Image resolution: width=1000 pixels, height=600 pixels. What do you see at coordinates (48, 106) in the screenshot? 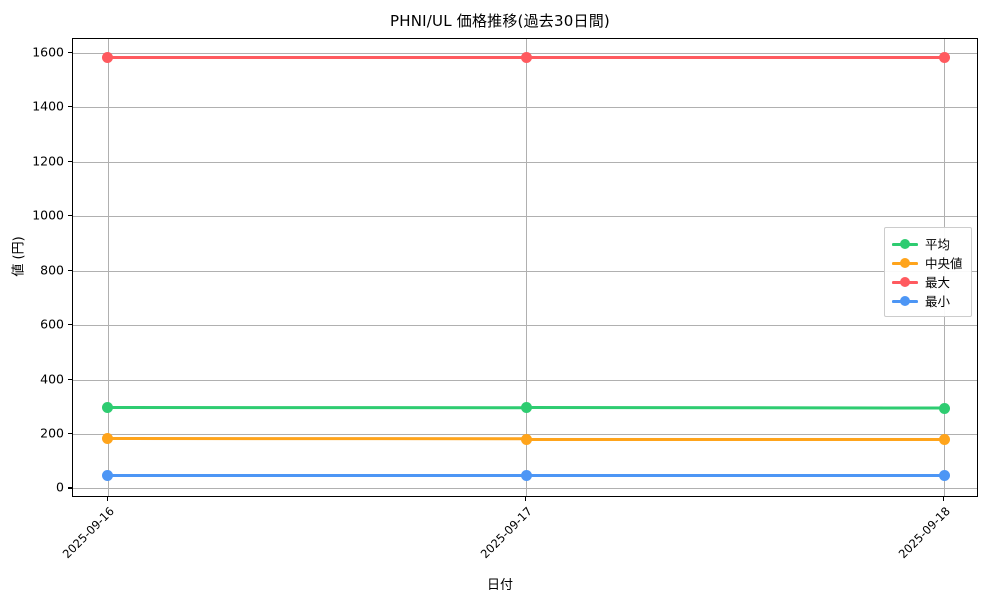
I see `y-axis-tick-label: 1400` at bounding box center [48, 106].